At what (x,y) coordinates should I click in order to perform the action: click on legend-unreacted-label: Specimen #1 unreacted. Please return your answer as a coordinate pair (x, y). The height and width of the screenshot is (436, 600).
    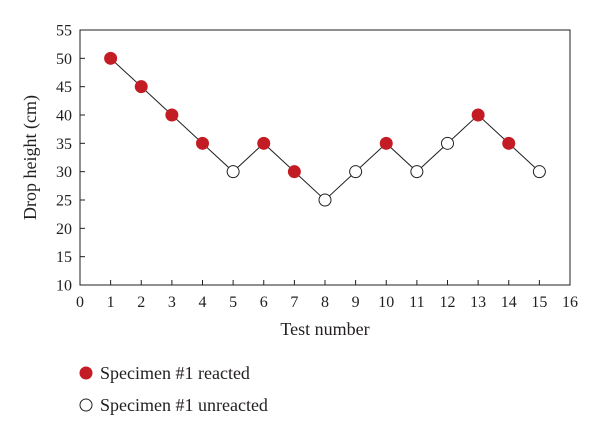
    Looking at the image, I should click on (184, 405).